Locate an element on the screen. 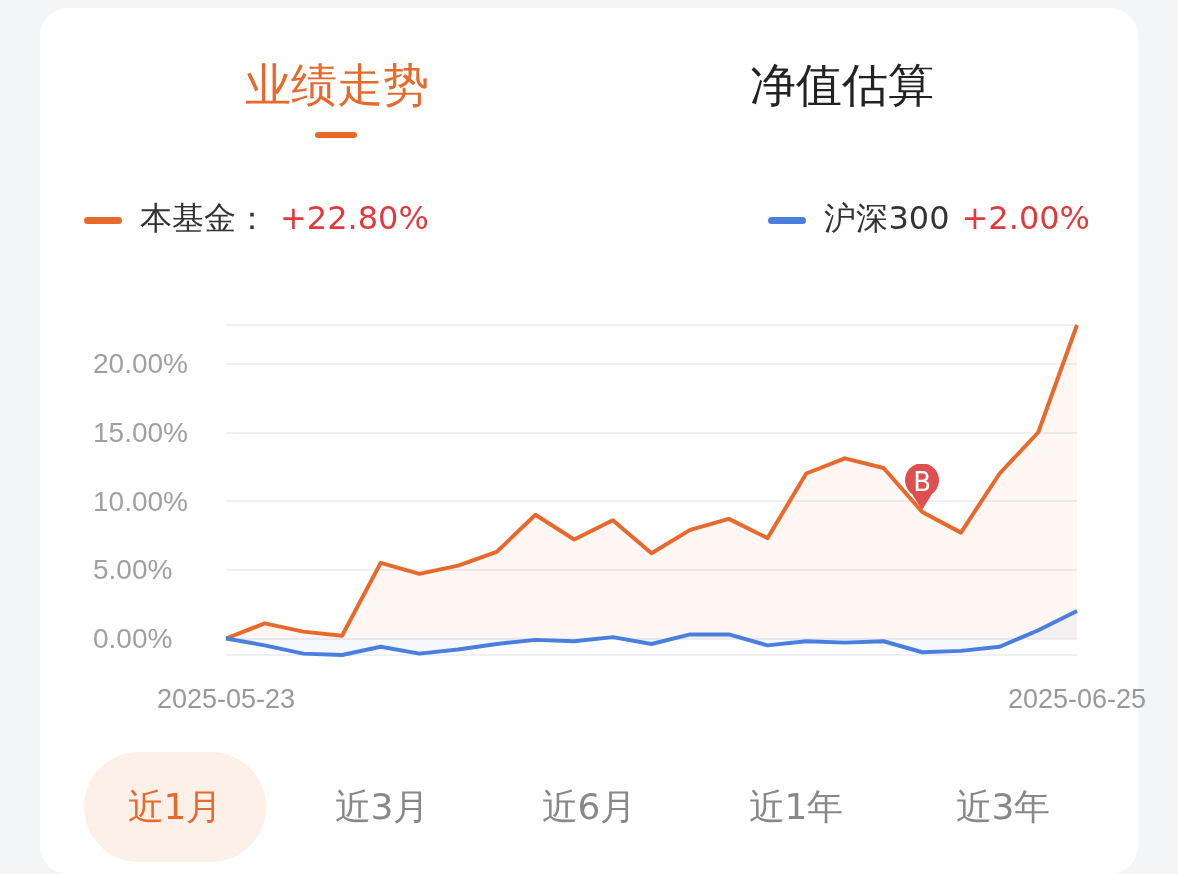 The height and width of the screenshot is (874, 1178). annotation: B is located at coordinates (922, 482).